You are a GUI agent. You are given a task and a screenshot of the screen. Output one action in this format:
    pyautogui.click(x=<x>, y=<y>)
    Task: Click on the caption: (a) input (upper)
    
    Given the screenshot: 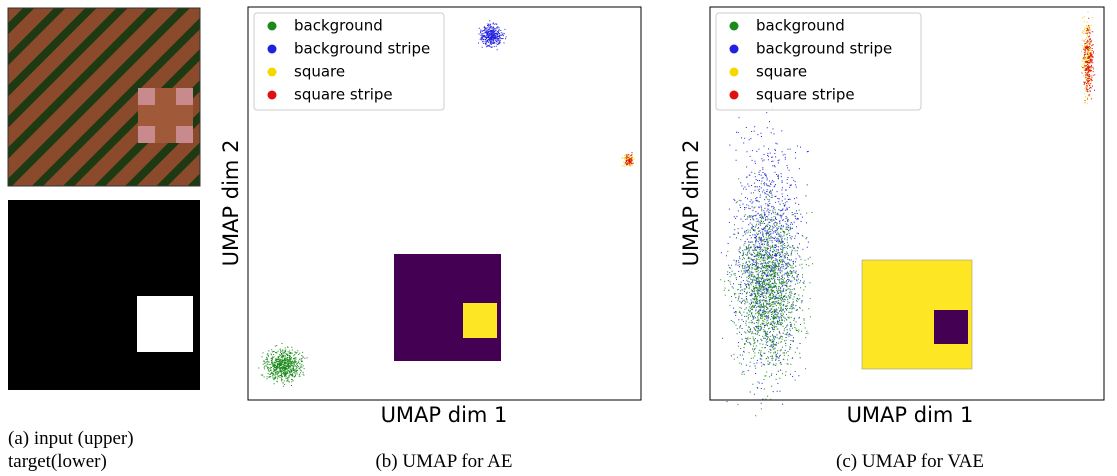 What is the action you would take?
    pyautogui.click(x=71, y=438)
    